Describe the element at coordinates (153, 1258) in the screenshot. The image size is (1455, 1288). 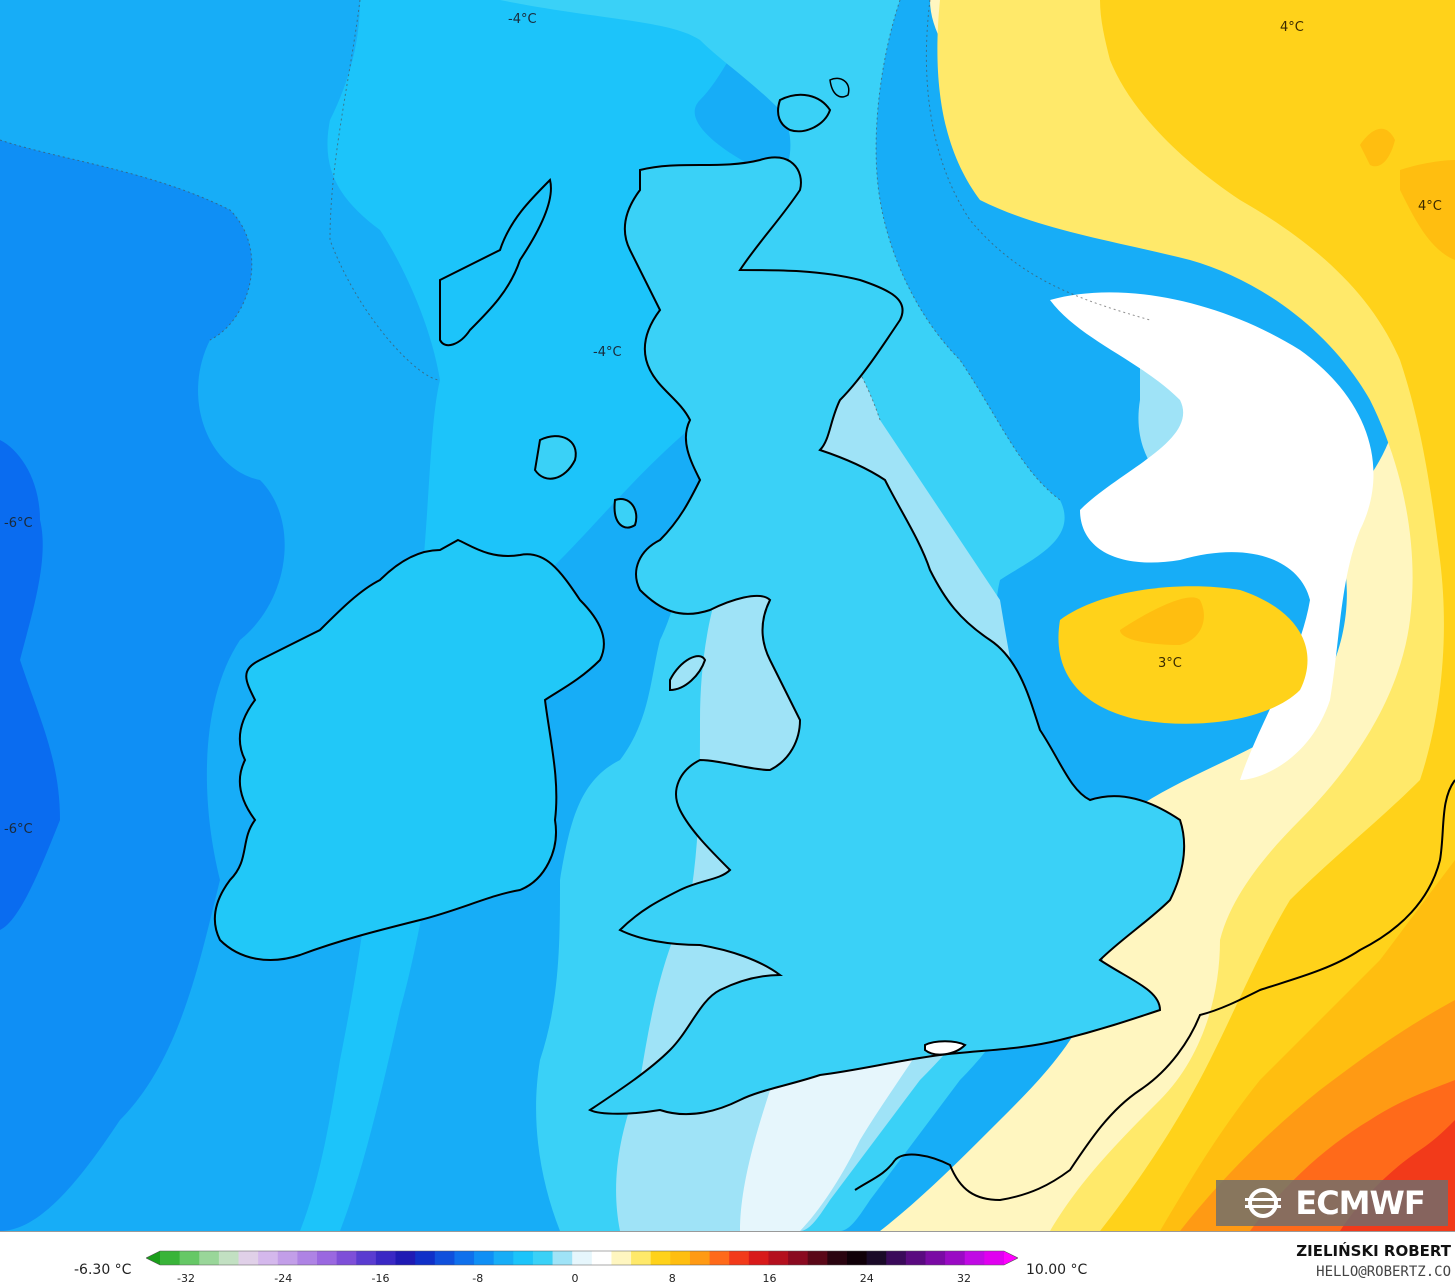
I see `scale-arrow-min` at that location.